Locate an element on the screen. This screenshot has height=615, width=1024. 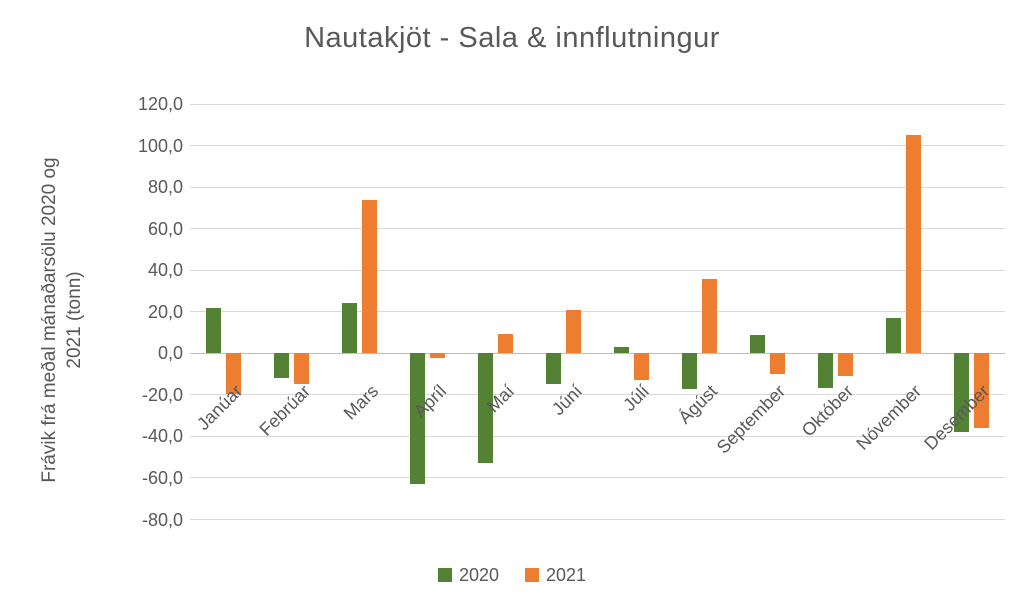
y-axis-title-line1: Frávik frá meðal mánaðarsölu 2020 og is located at coordinates (49, 320).